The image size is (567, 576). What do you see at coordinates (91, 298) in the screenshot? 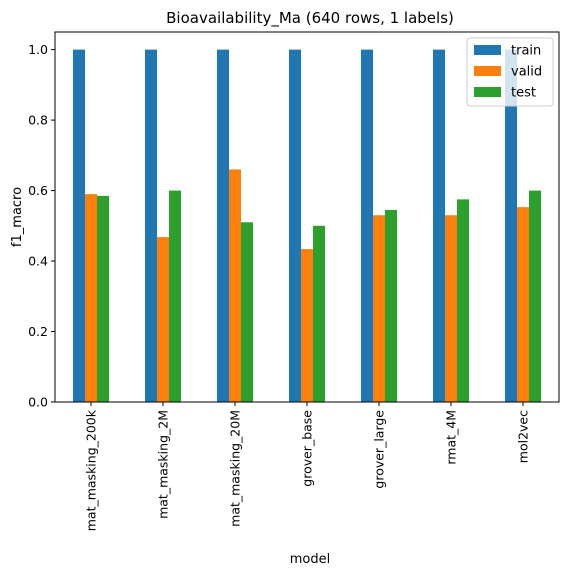
I see `bar-valid-mat_masking_200k` at bounding box center [91, 298].